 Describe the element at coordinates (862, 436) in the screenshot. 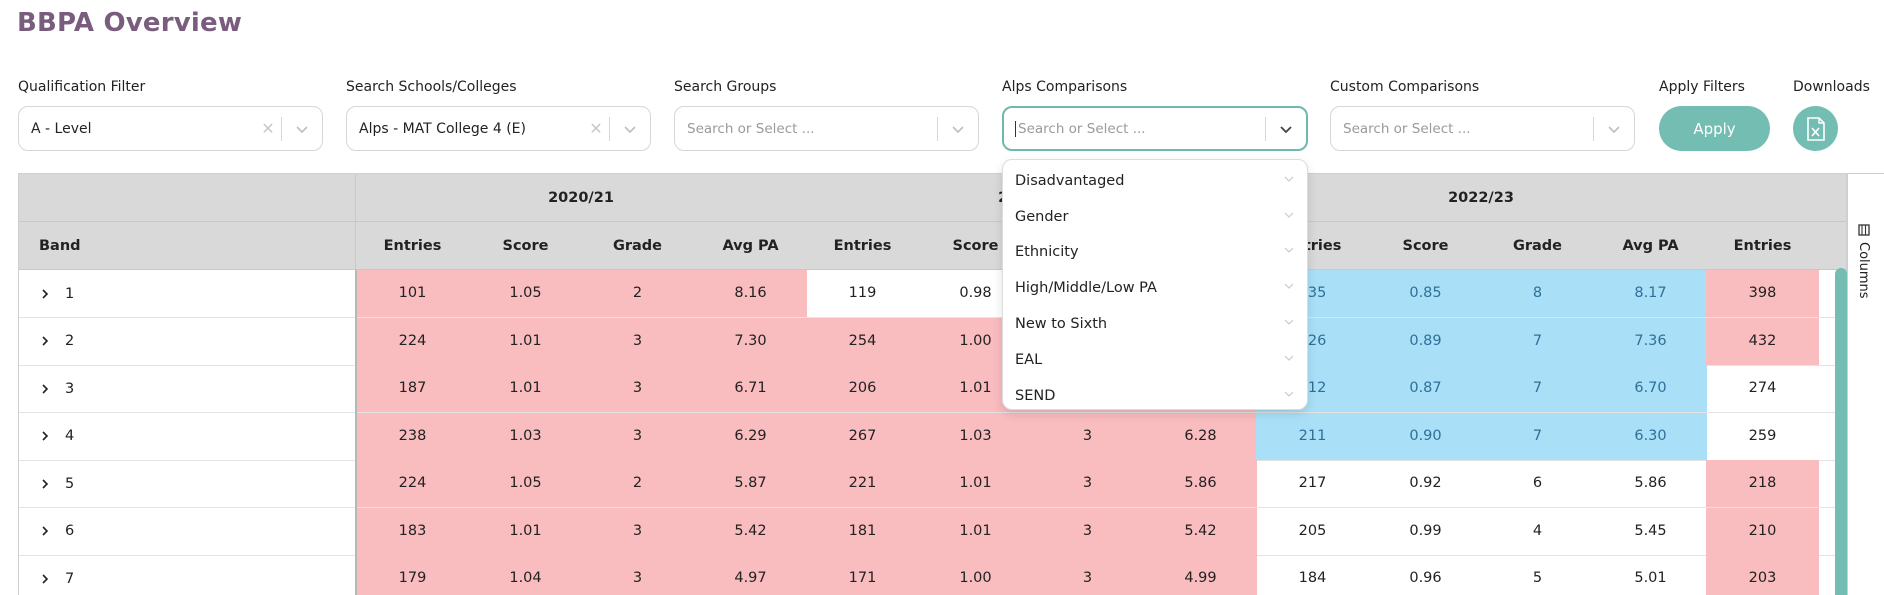

I see `table-cell: 267` at that location.